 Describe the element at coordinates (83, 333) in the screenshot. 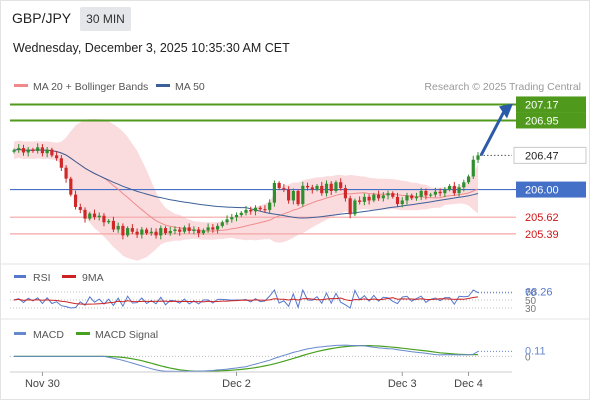

I see `legend-swatch-macd-signal` at that location.